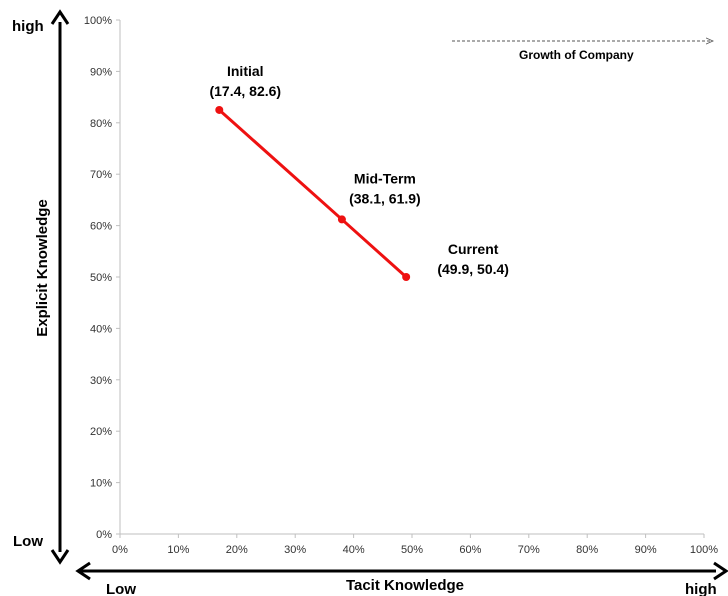 The height and width of the screenshot is (596, 728). Describe the element at coordinates (646, 550) in the screenshot. I see `x-tick-label: 90%` at that location.